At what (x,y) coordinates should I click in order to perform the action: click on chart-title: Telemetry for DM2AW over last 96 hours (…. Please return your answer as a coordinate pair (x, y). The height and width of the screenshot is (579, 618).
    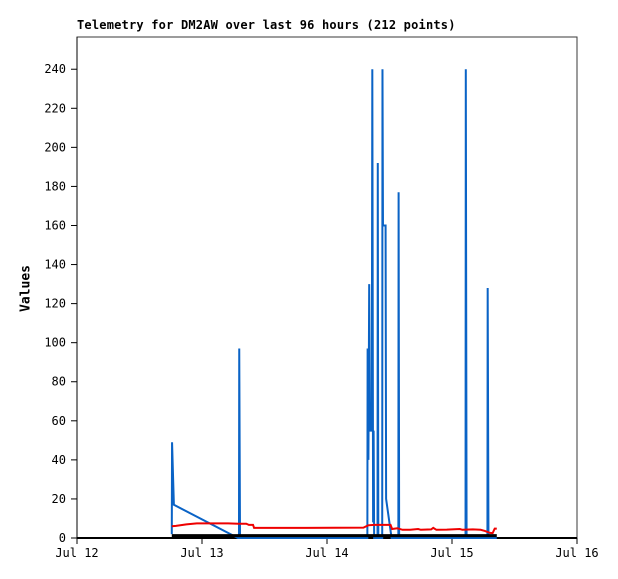
    Looking at the image, I should click on (266, 25).